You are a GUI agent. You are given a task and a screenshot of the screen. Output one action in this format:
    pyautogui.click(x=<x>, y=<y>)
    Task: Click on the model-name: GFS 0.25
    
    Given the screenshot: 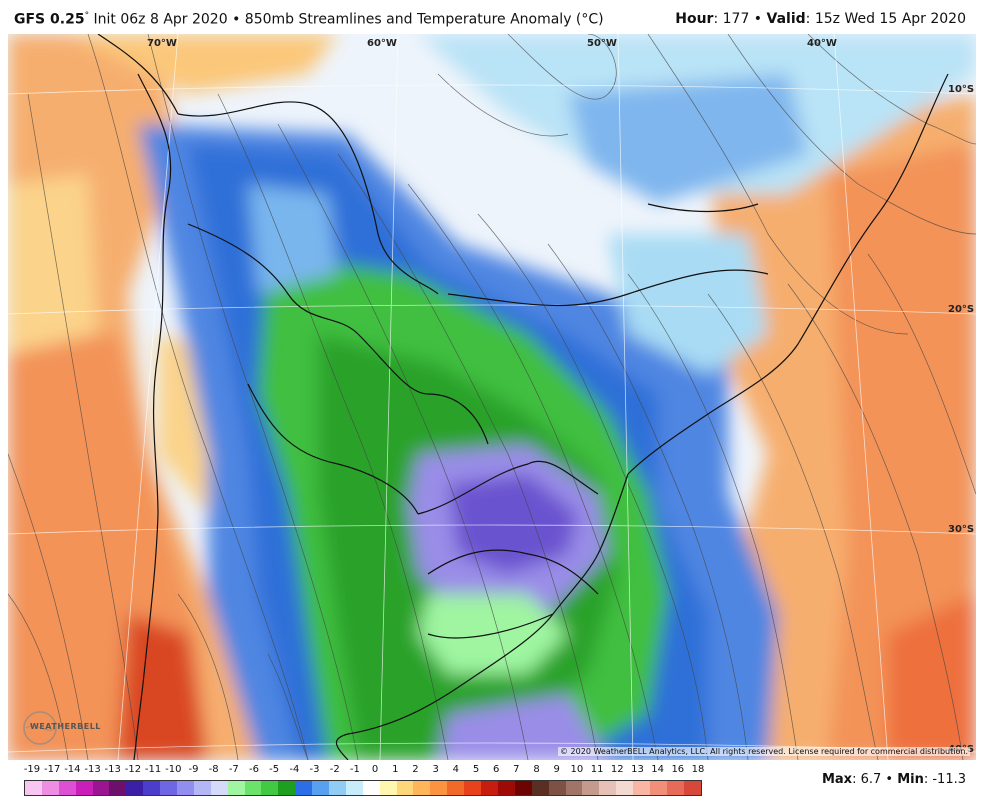 What is the action you would take?
    pyautogui.click(x=49, y=19)
    